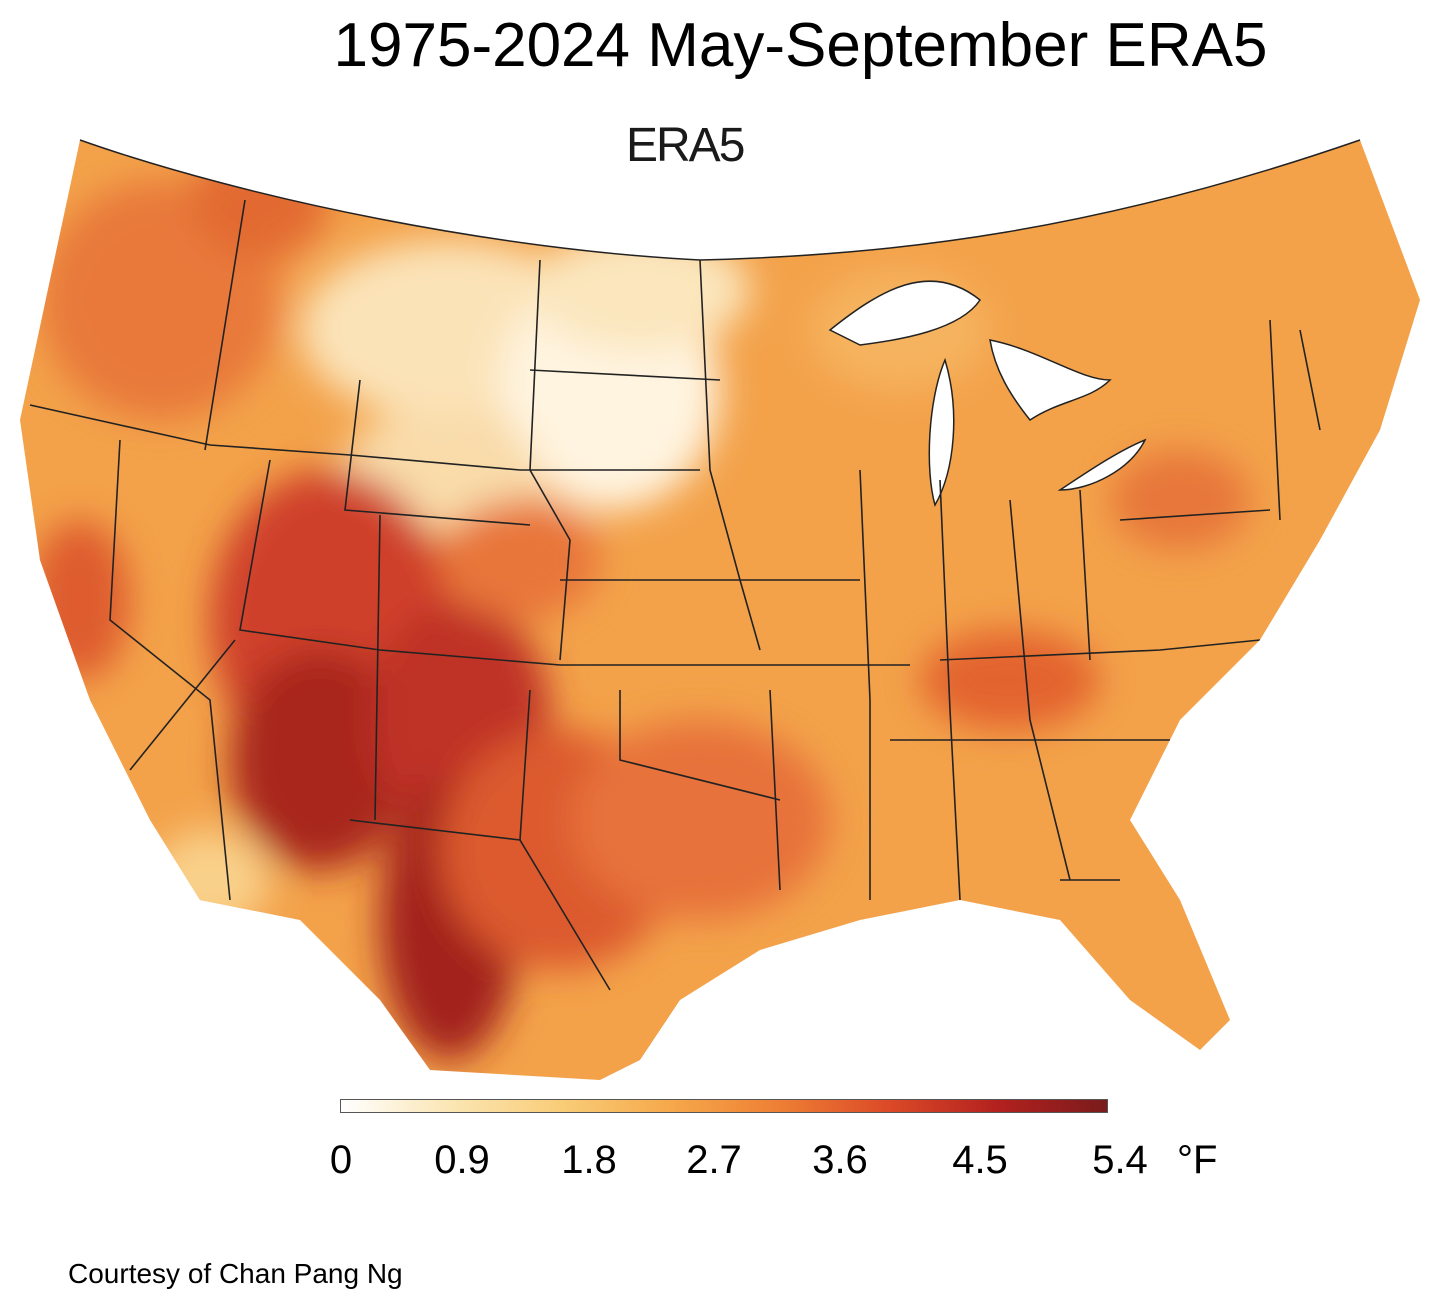 The image size is (1456, 1300). I want to click on colorbar-tick: 0, so click(341, 1160).